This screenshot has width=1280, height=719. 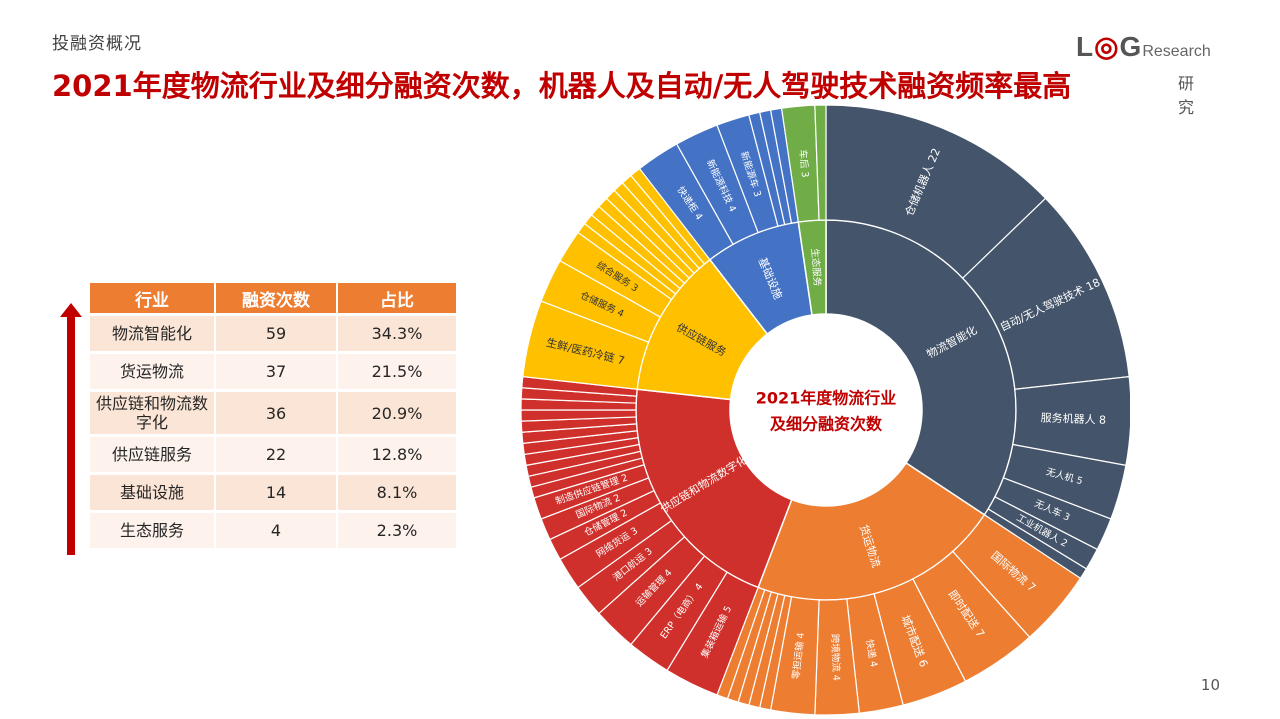 What do you see at coordinates (277, 530) in the screenshot?
I see `table-cell: 4` at bounding box center [277, 530].